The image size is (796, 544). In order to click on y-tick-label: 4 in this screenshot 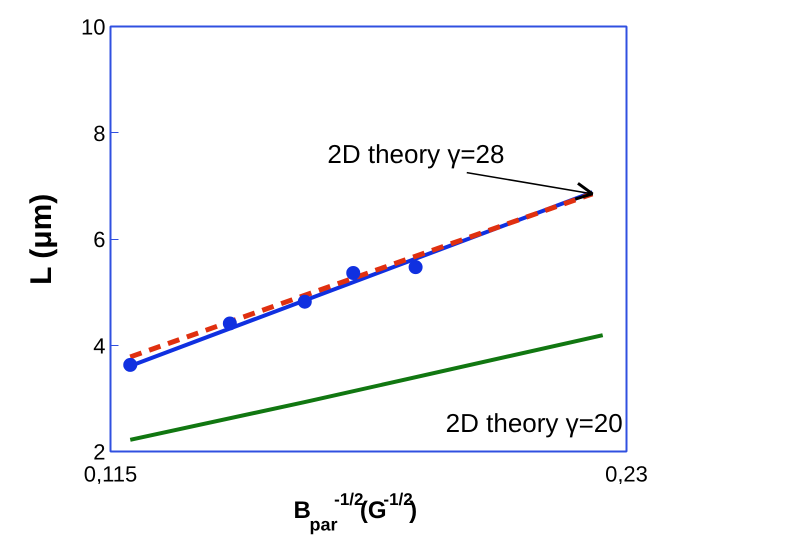, I will do `click(99, 345)`.